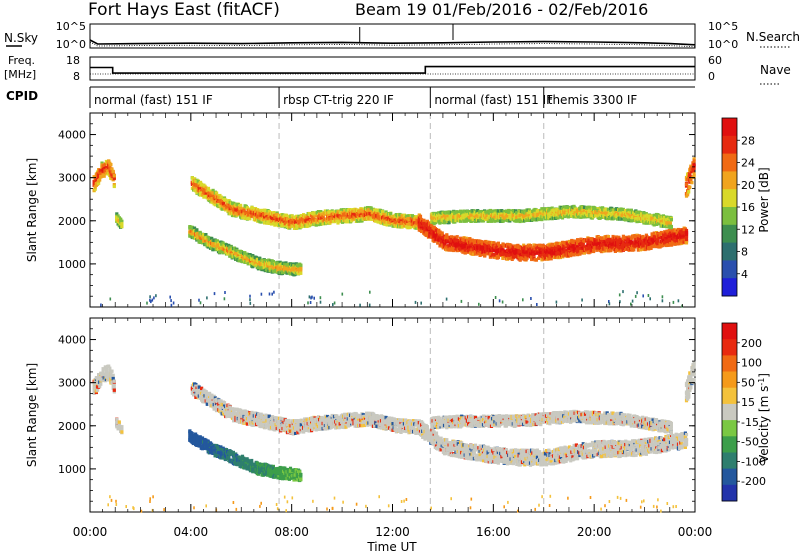 This screenshot has height=554, width=800. What do you see at coordinates (76, 76) in the screenshot?
I see `freq-tick-bottom: 8` at bounding box center [76, 76].